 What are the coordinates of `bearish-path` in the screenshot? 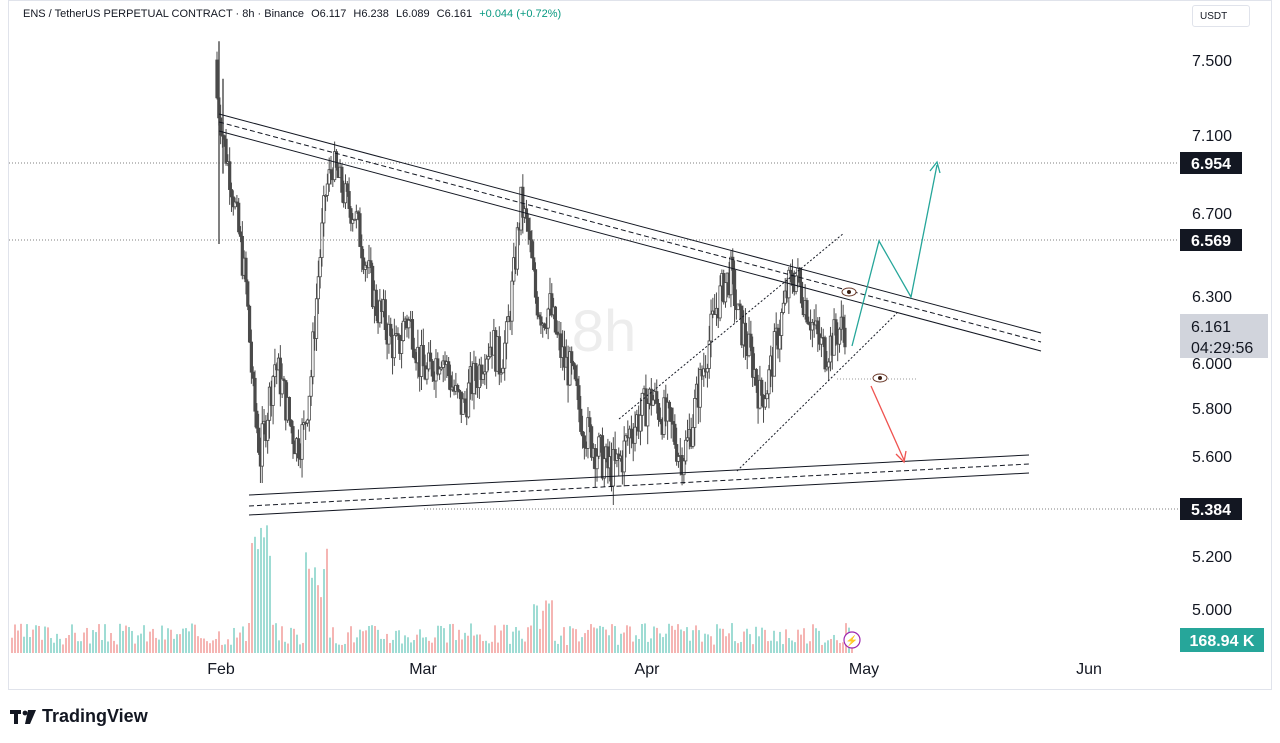 It's located at (887, 423).